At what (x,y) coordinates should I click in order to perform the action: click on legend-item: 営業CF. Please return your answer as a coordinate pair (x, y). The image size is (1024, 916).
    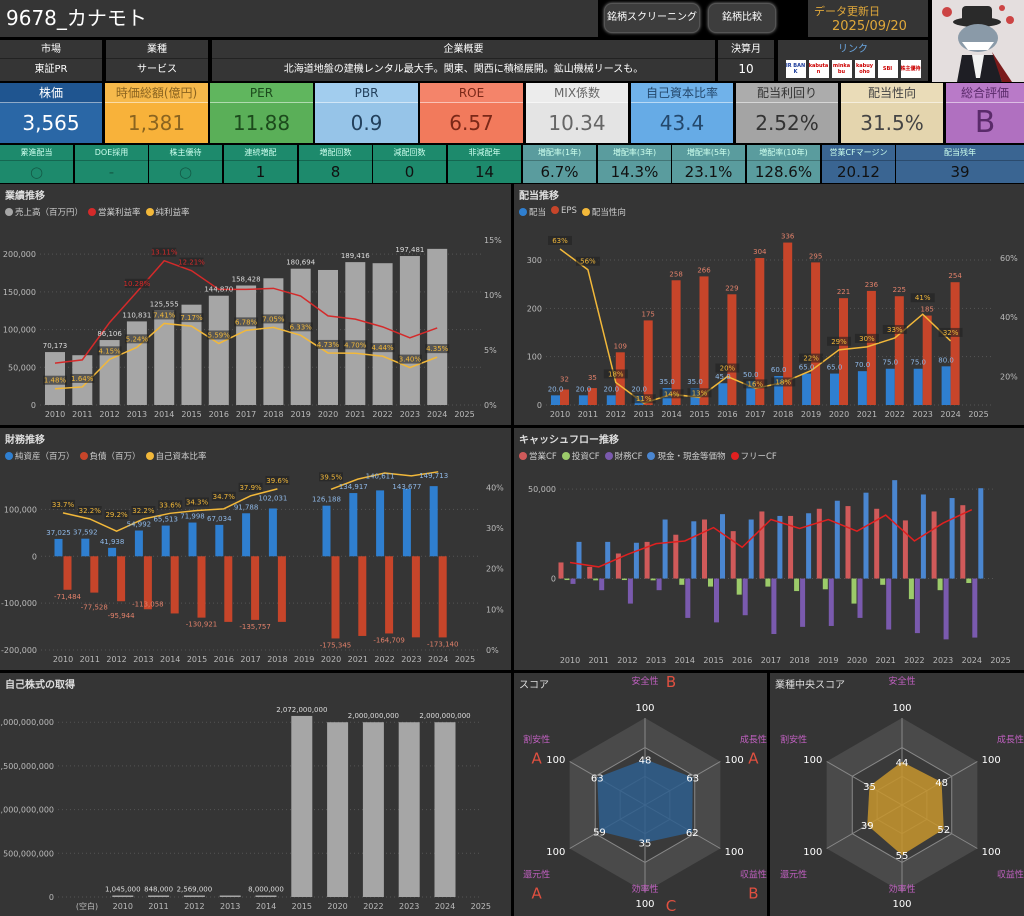
    Looking at the image, I should click on (538, 456).